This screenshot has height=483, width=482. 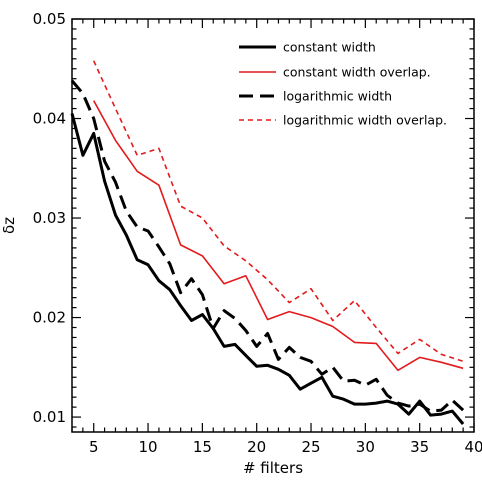 I want to click on y-tick-label: 0.02, so click(x=49, y=318).